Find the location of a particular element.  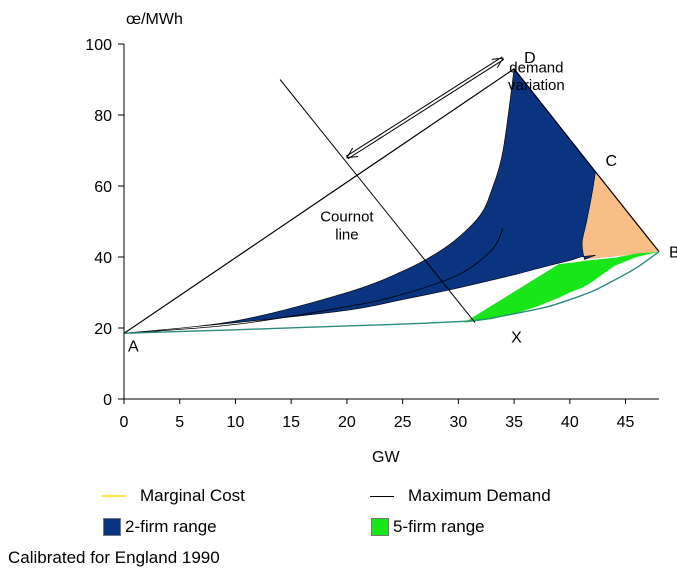

annotation-text: variation is located at coordinates (536, 85).